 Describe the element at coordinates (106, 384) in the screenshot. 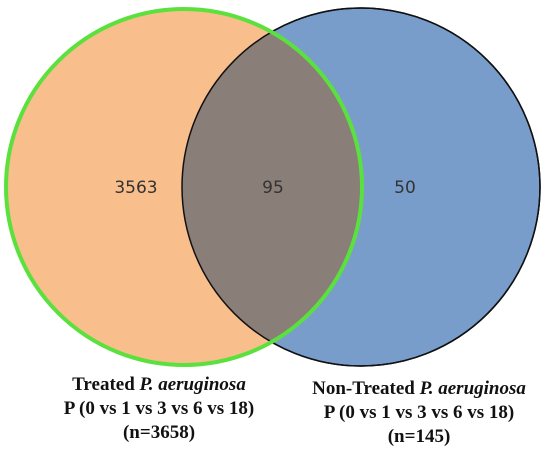

I see `treated-set-name-prefix: Treated` at that location.